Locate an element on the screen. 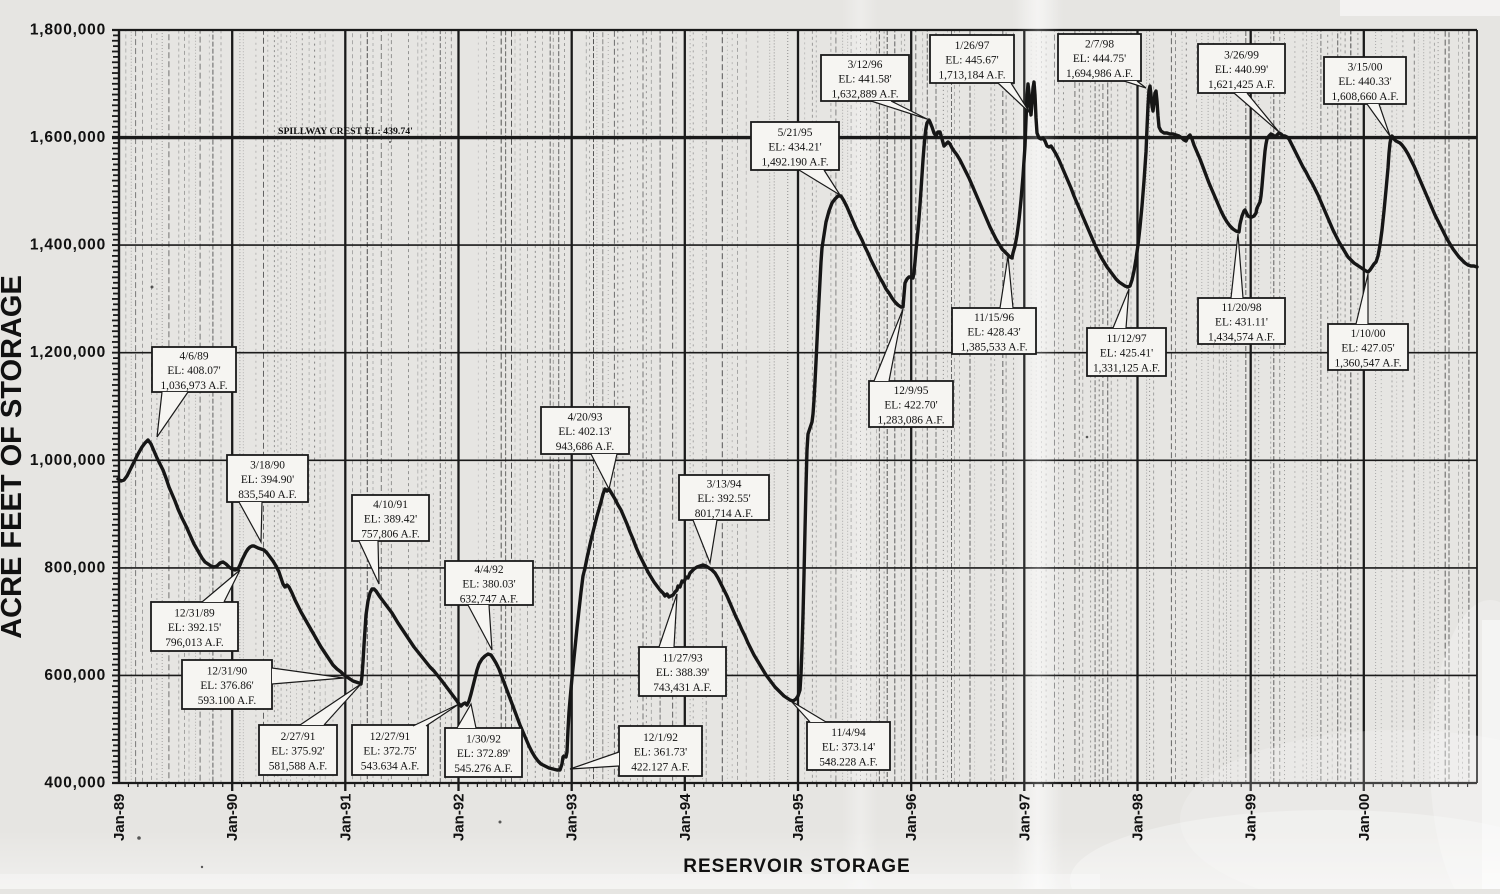 The image size is (1500, 894). svg-text: EL: 392.15' is located at coordinates (194, 628).